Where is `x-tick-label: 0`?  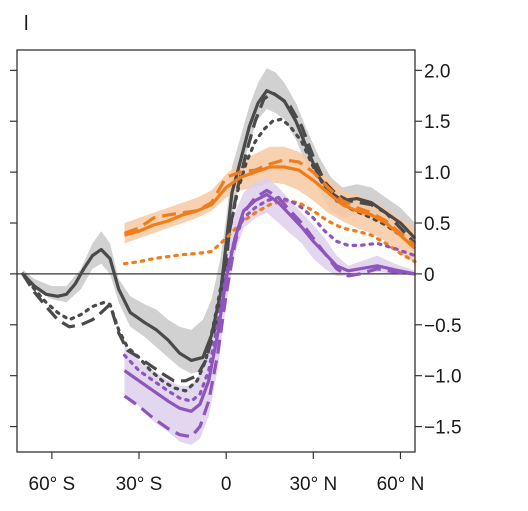
x-tick-label: 0 is located at coordinates (226, 484).